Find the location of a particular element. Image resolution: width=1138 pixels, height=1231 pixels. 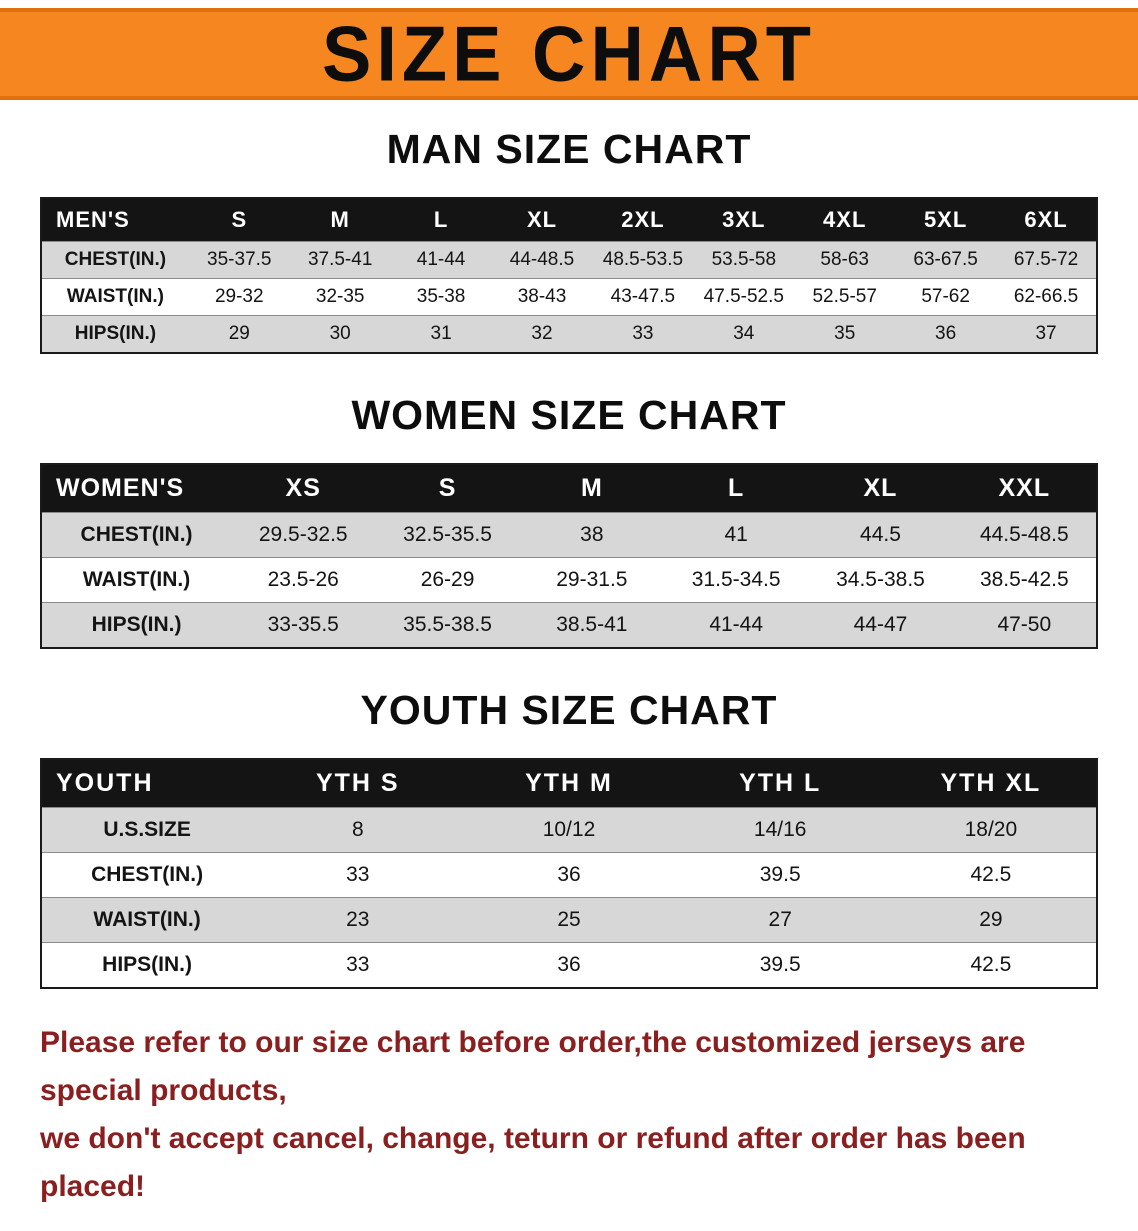

size-value: 34.5-38.5 is located at coordinates (880, 580).